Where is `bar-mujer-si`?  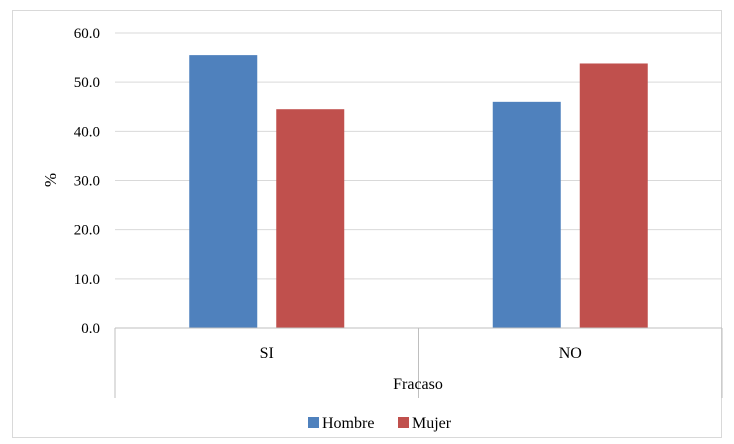
bar-mujer-si is located at coordinates (310, 218).